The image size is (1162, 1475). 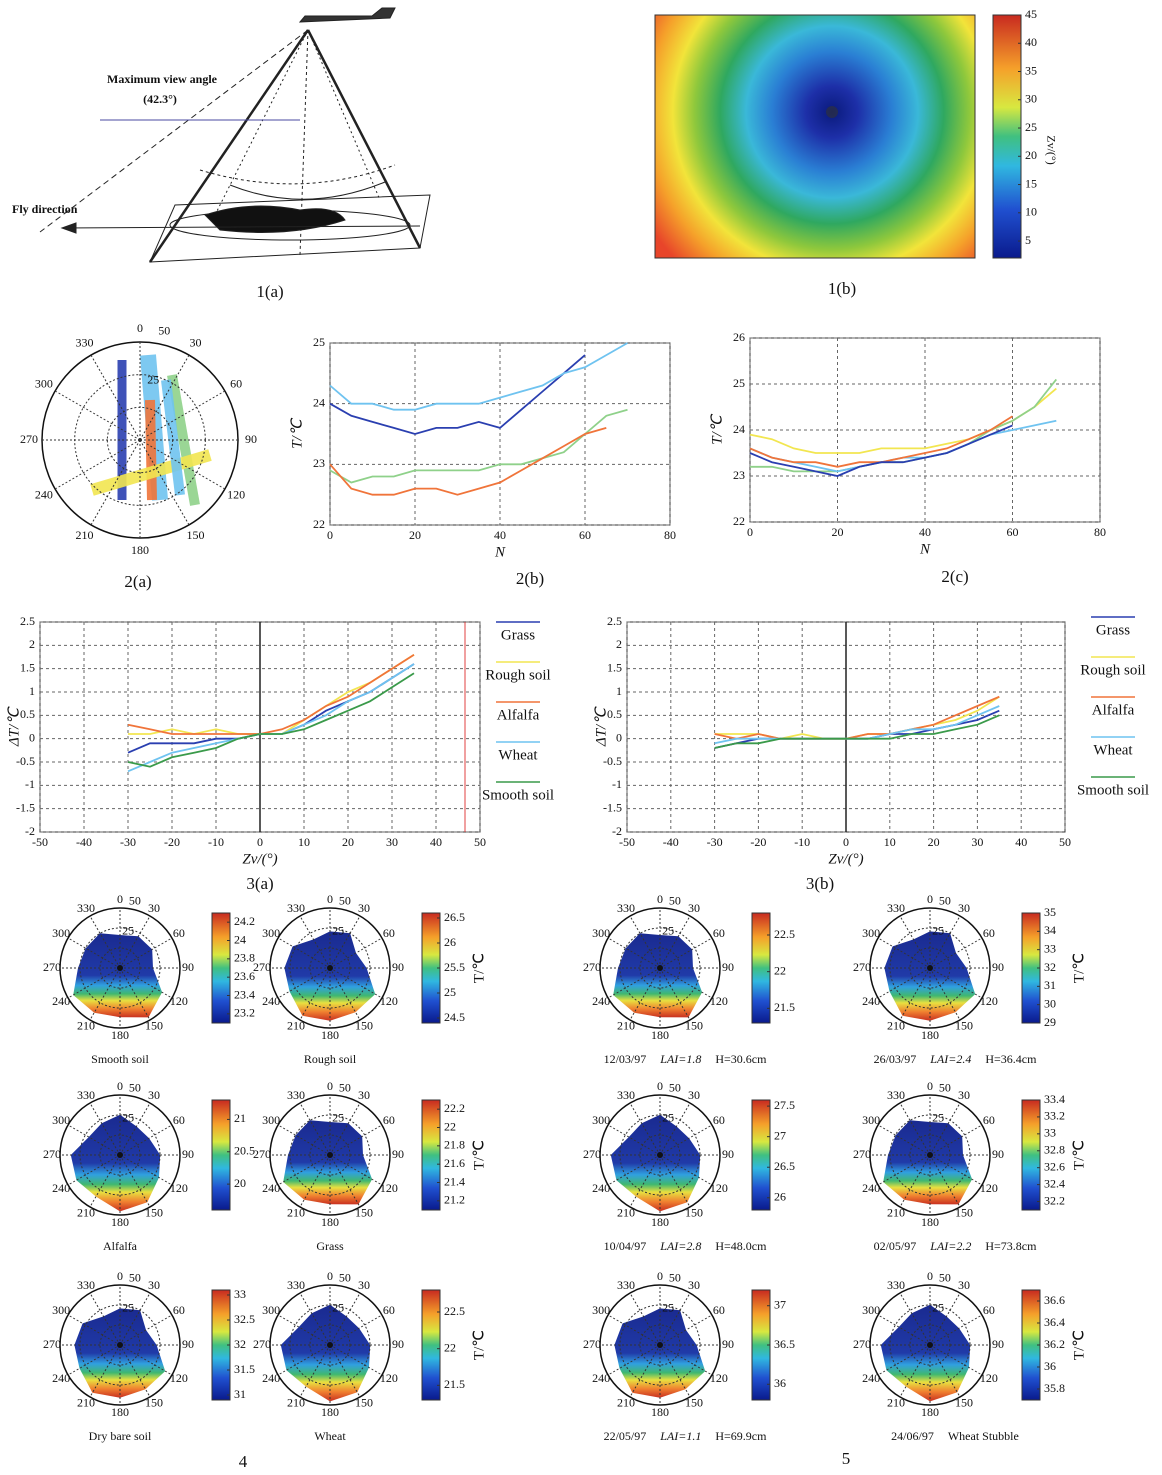 What do you see at coordinates (307, 190) in the screenshot?
I see `arc` at bounding box center [307, 190].